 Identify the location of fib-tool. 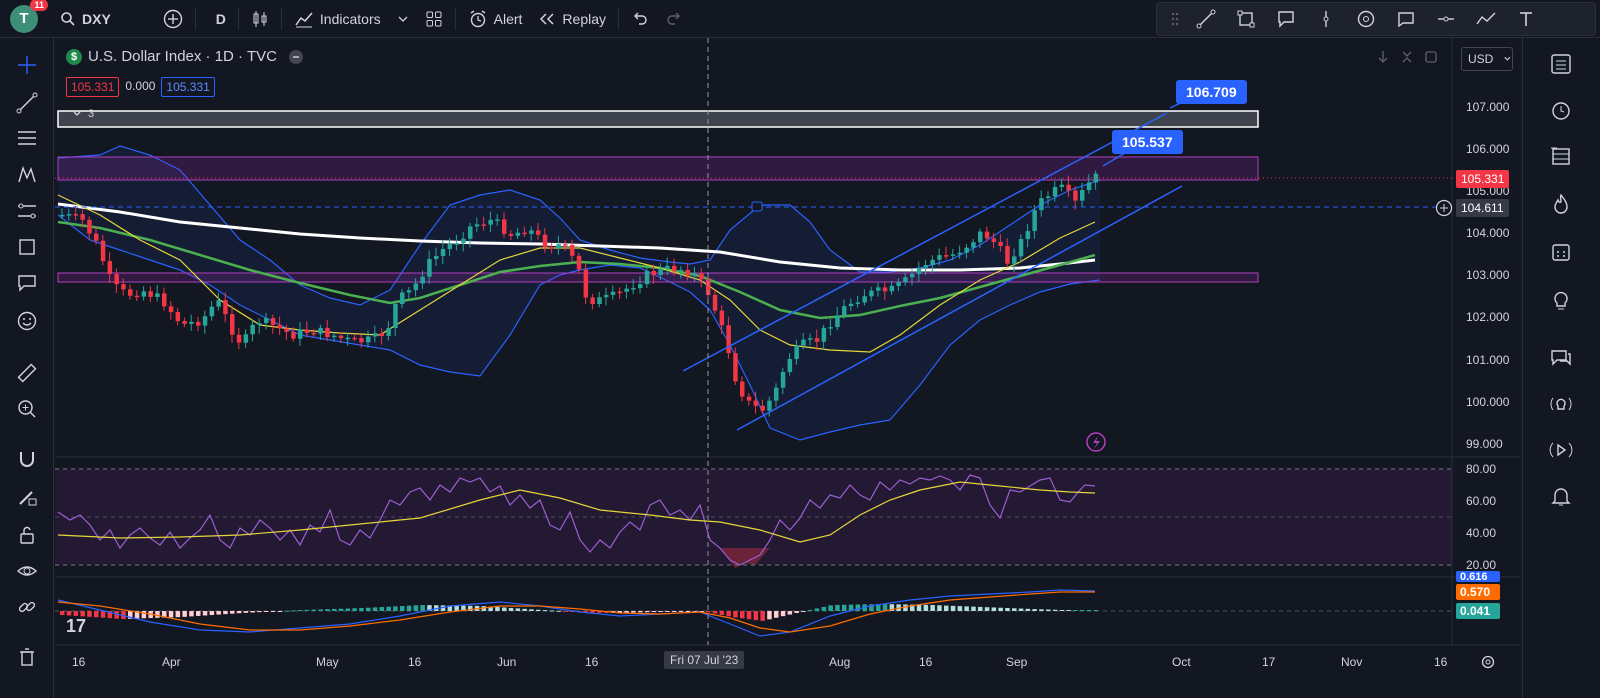
(27, 139).